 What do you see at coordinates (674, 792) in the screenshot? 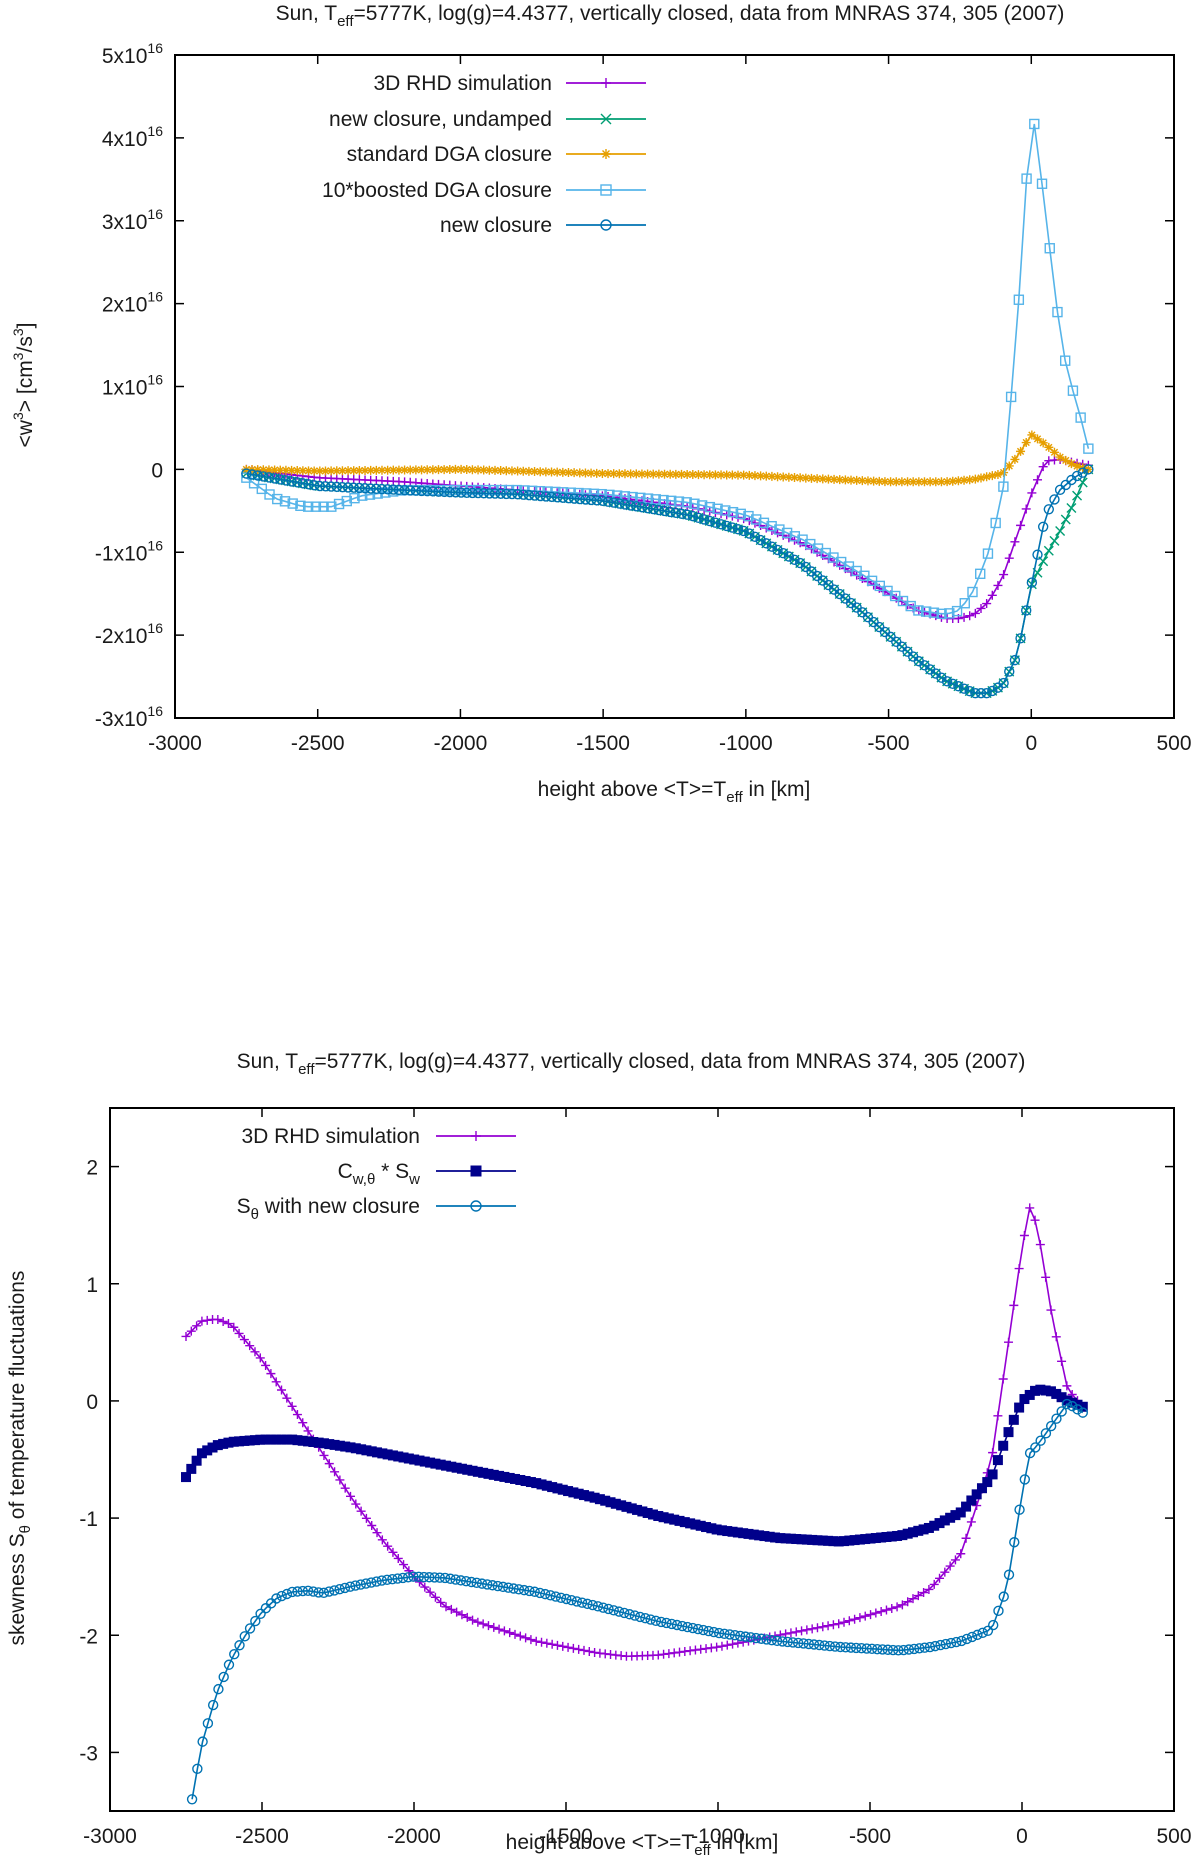
I see `top-x-axis-label: height above <T>=Teff in [km]` at bounding box center [674, 792].